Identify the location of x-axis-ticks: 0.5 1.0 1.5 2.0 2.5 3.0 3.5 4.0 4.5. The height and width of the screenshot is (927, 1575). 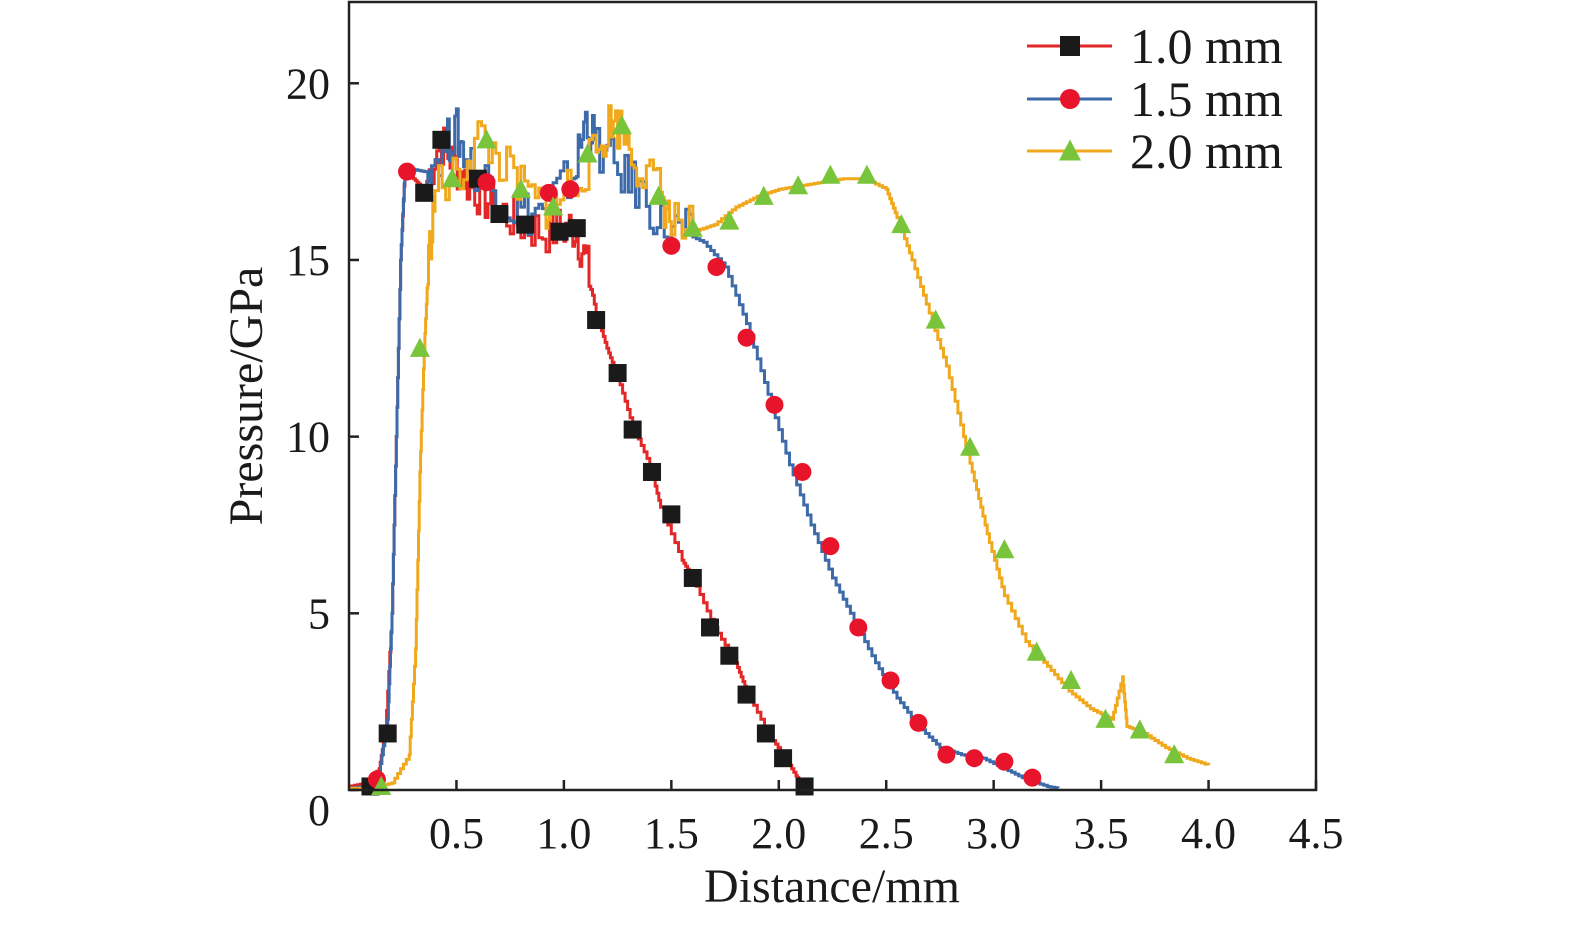
(886, 819).